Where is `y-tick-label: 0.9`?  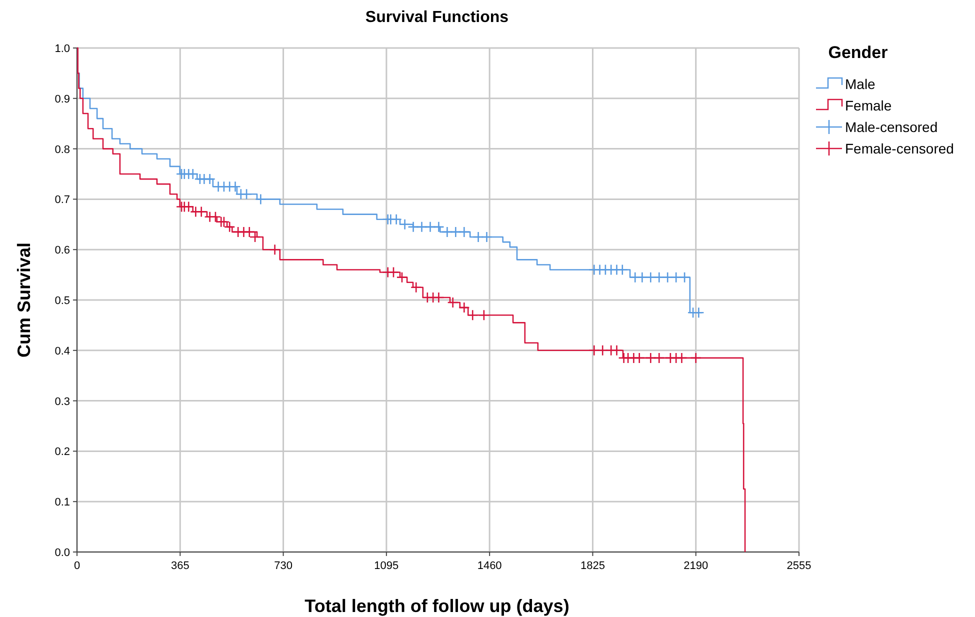
y-tick-label: 0.9 is located at coordinates (62, 99).